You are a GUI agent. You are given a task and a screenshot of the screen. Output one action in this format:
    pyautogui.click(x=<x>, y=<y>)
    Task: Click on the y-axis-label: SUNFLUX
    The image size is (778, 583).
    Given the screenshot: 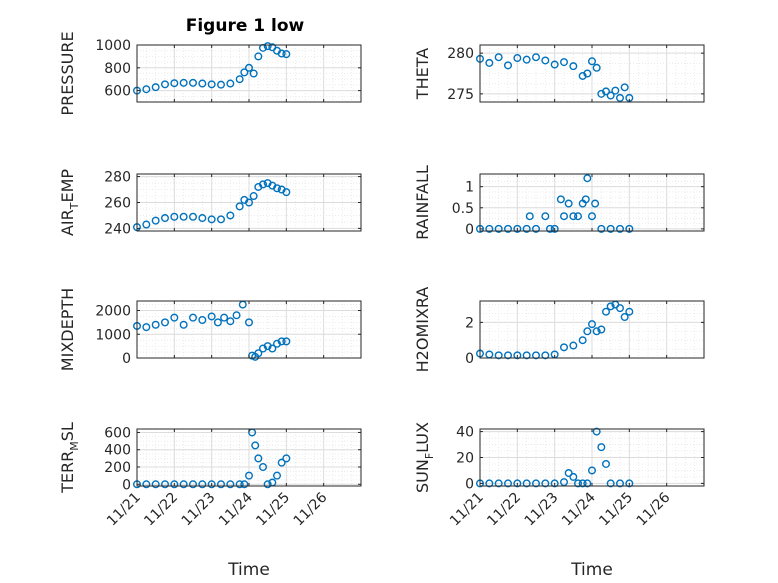 What is the action you would take?
    pyautogui.click(x=424, y=457)
    